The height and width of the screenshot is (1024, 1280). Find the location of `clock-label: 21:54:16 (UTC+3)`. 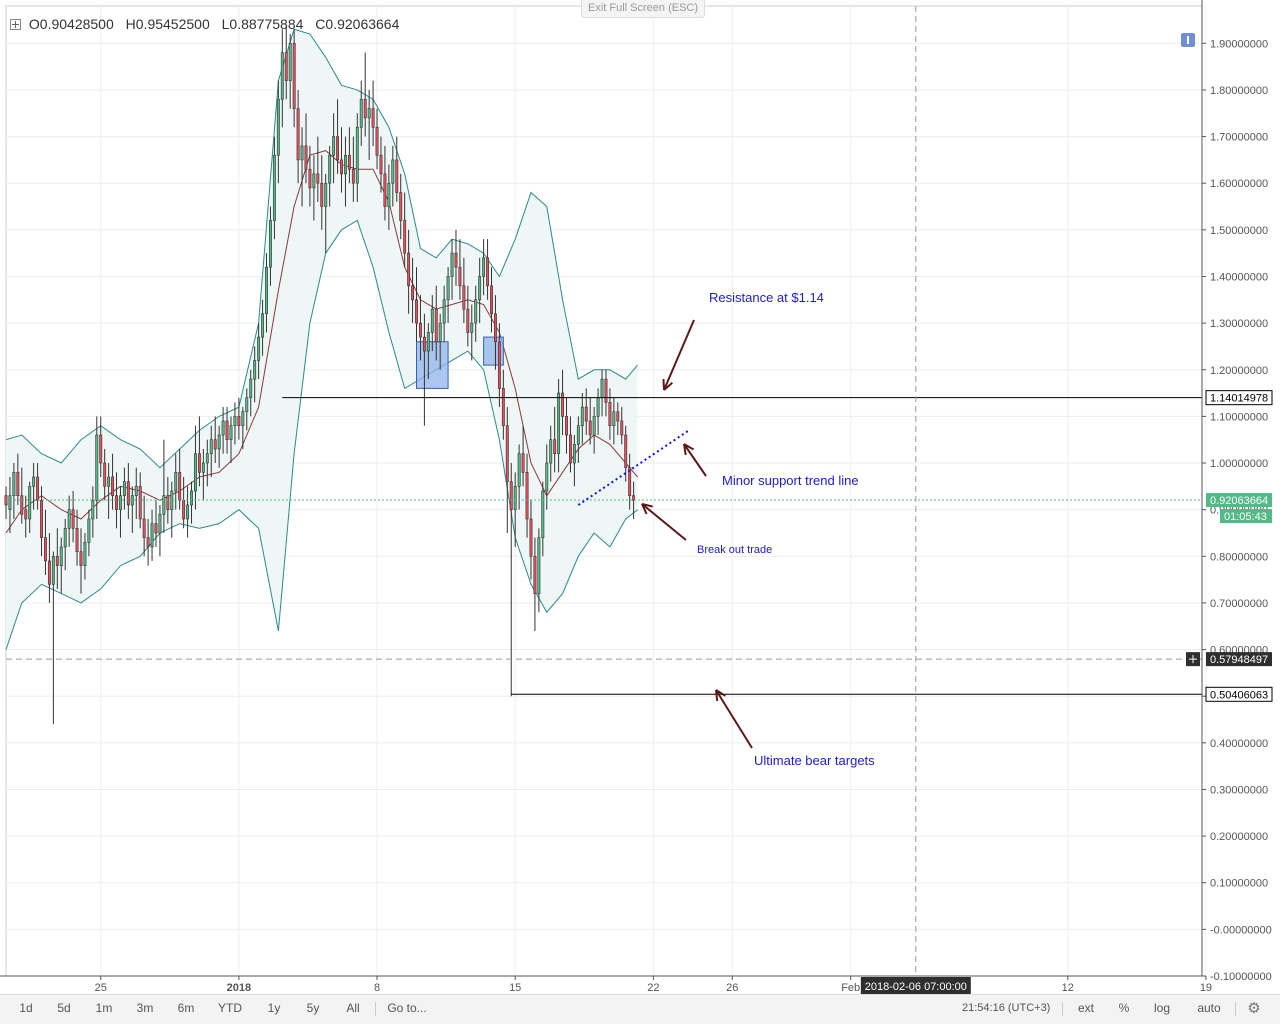

clock-label: 21:54:16 (UTC+3) is located at coordinates (1006, 1008).